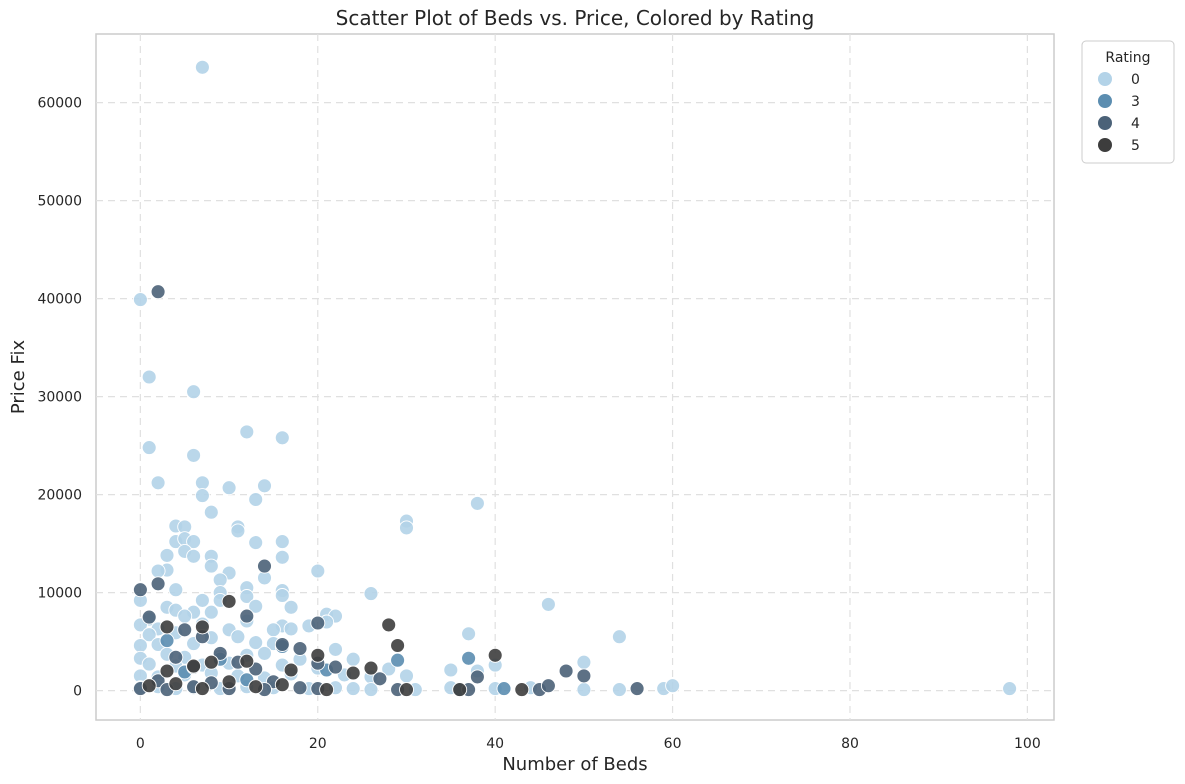  Describe the element at coordinates (1119, 124) in the screenshot. I see `legend-entry: 4` at that location.